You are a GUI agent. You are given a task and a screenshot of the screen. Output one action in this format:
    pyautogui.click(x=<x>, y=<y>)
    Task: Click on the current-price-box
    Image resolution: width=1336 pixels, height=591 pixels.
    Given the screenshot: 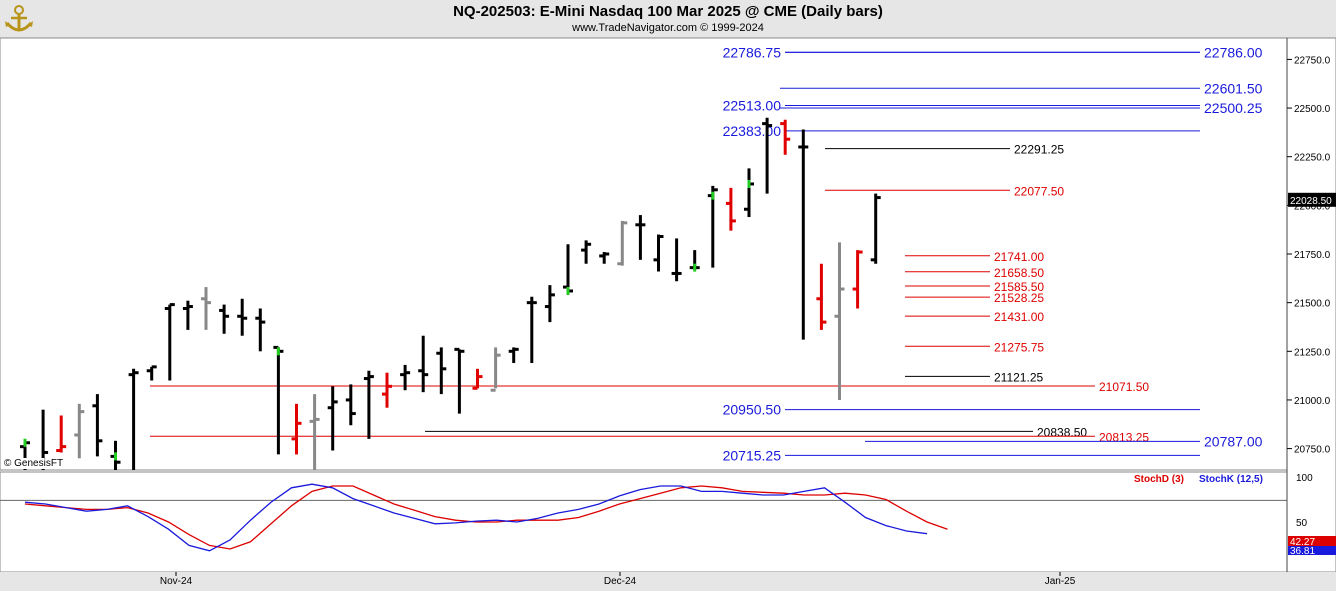 What is the action you would take?
    pyautogui.click(x=1312, y=199)
    